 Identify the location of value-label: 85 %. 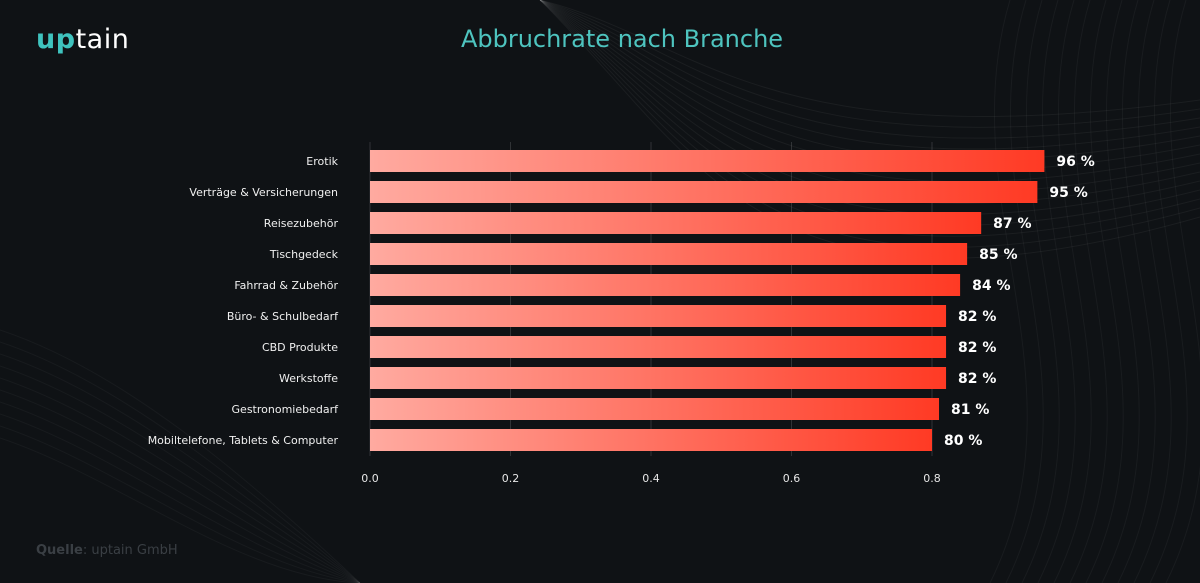
(998, 255).